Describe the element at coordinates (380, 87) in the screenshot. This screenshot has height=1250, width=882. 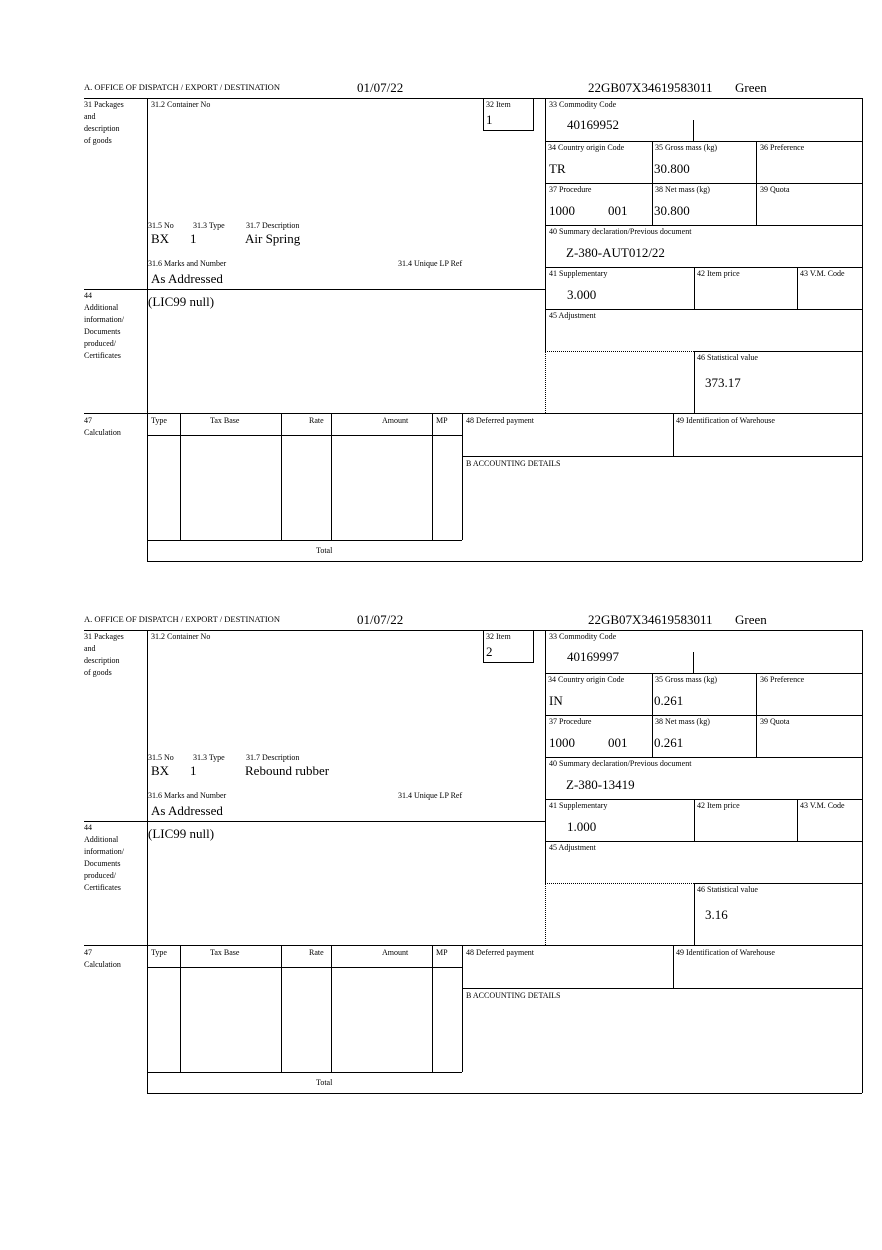
I see `declaration-date: 01/07/22` at that location.